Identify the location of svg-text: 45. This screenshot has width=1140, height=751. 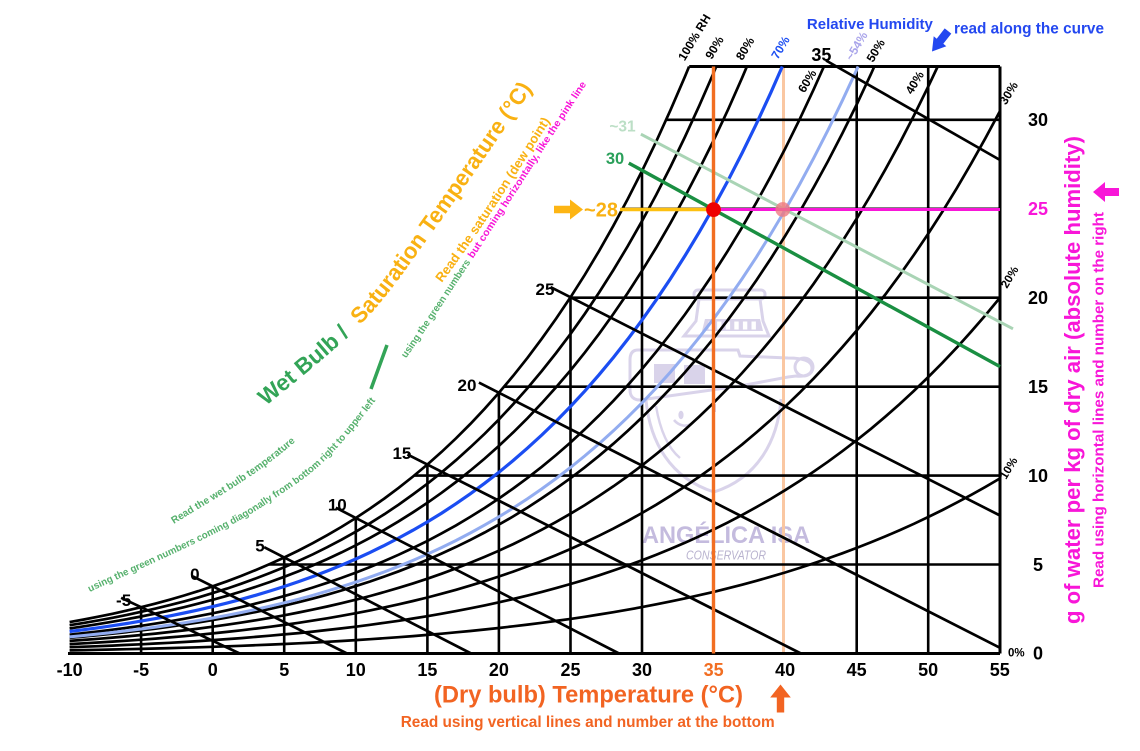
(857, 670).